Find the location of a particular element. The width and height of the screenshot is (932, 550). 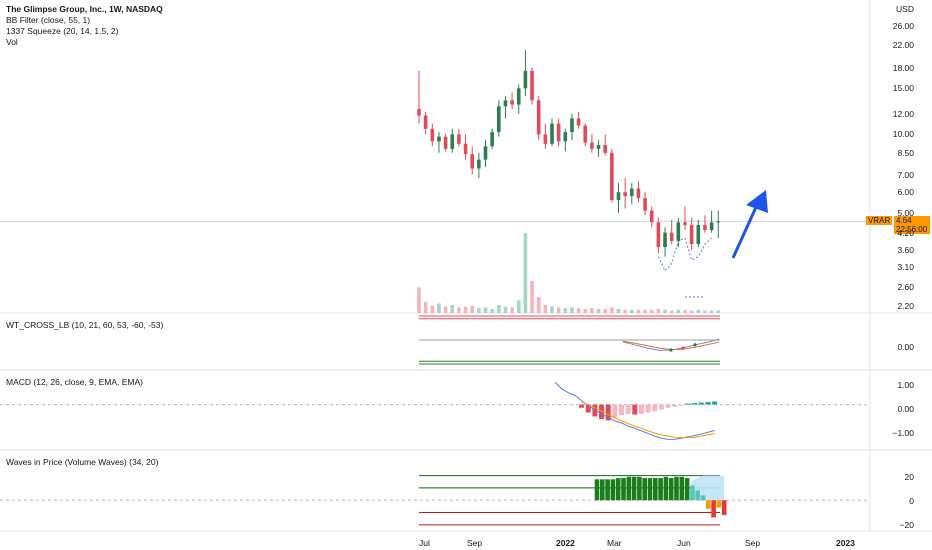

indicator-volume: Vol is located at coordinates (12, 42).